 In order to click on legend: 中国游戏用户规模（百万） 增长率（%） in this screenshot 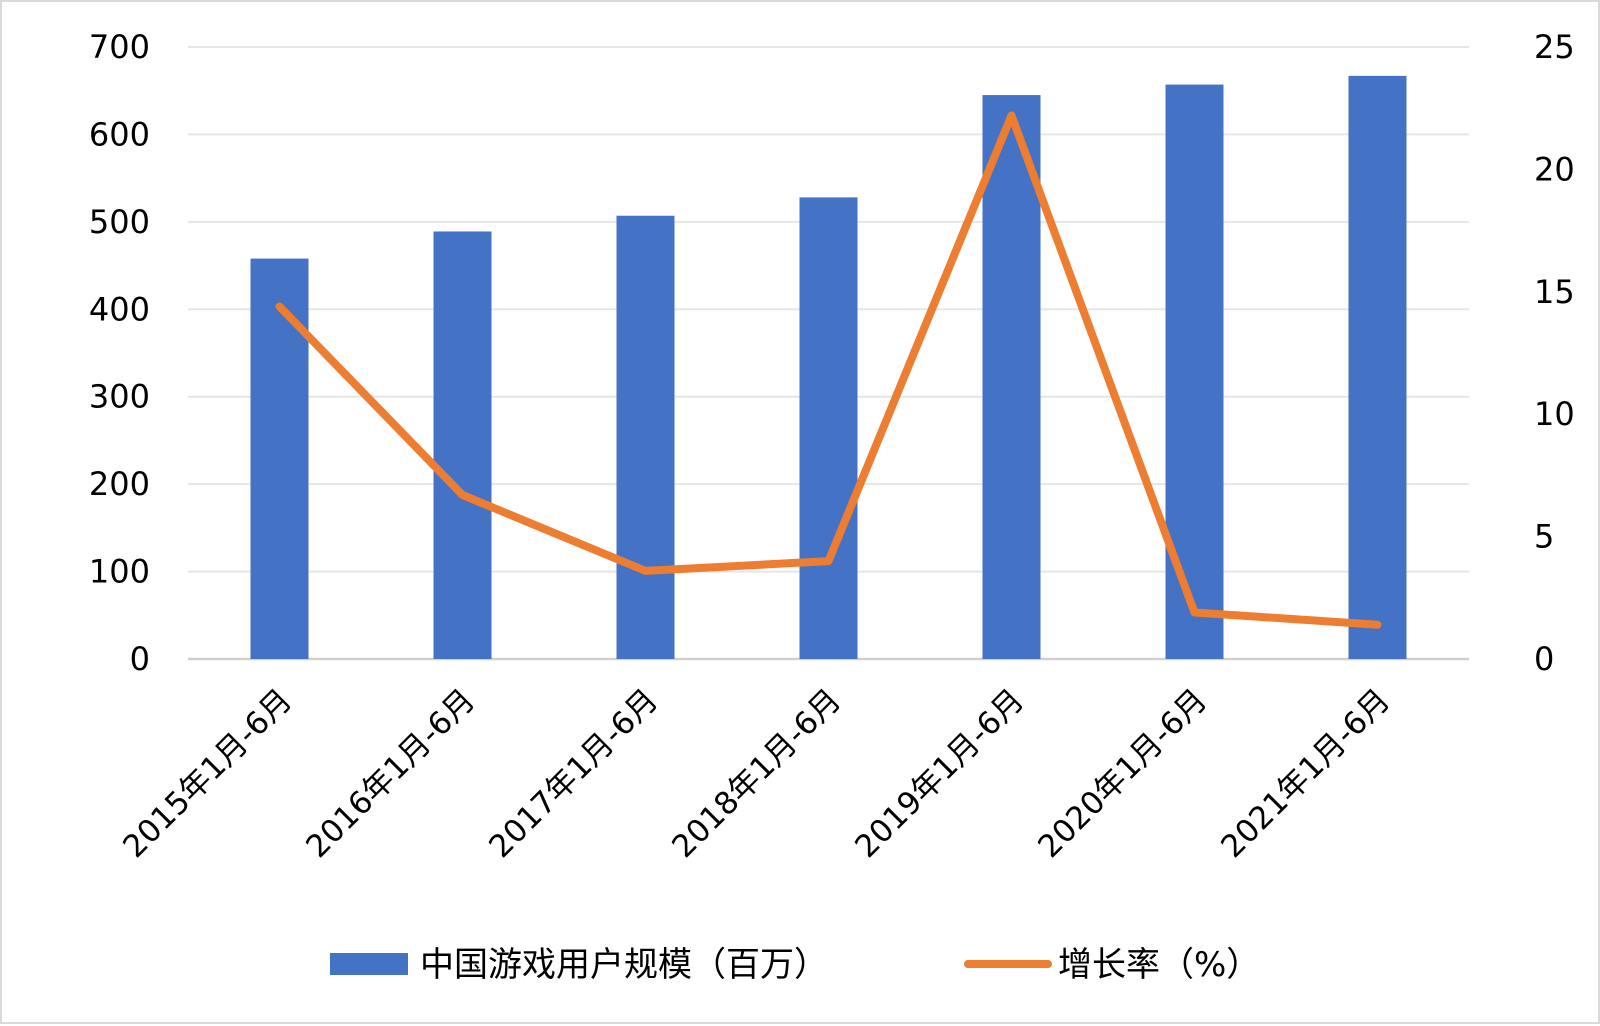, I will do `click(795, 965)`.